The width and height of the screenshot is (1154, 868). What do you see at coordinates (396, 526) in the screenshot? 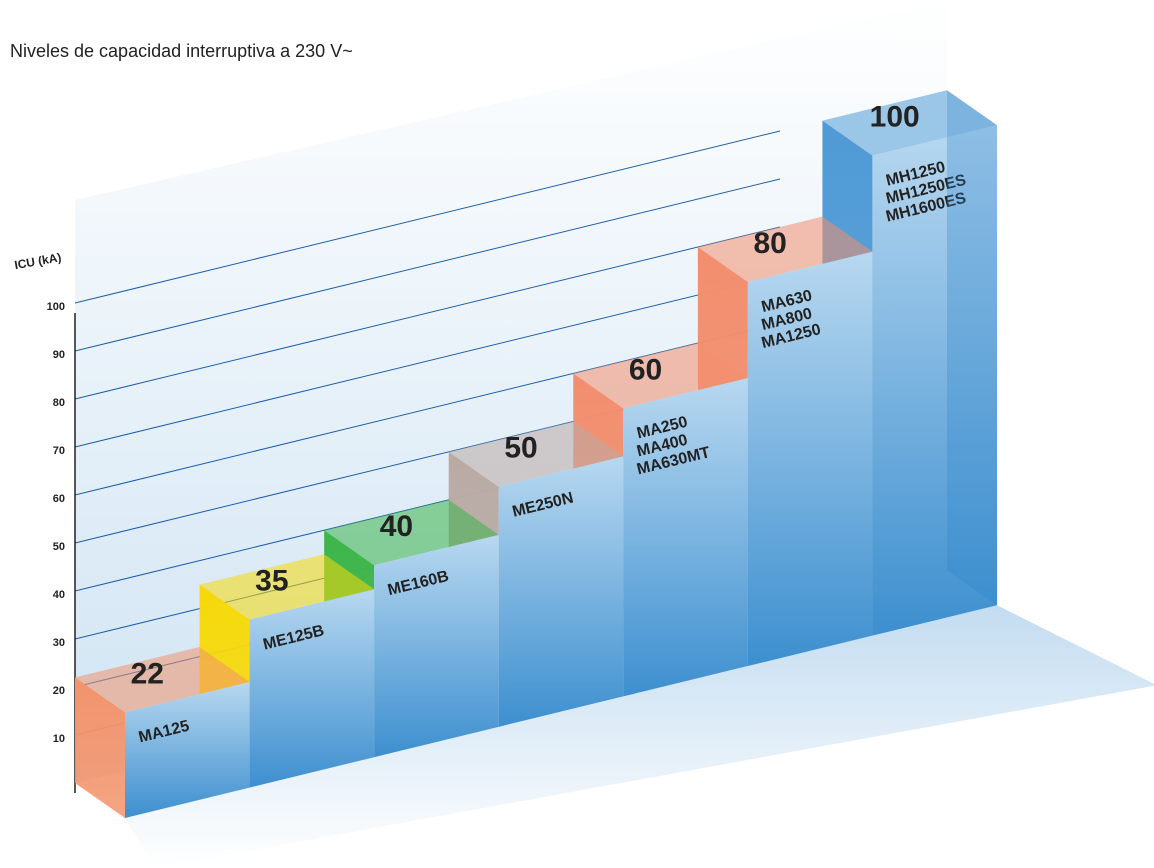
I see `value-label: 40` at bounding box center [396, 526].